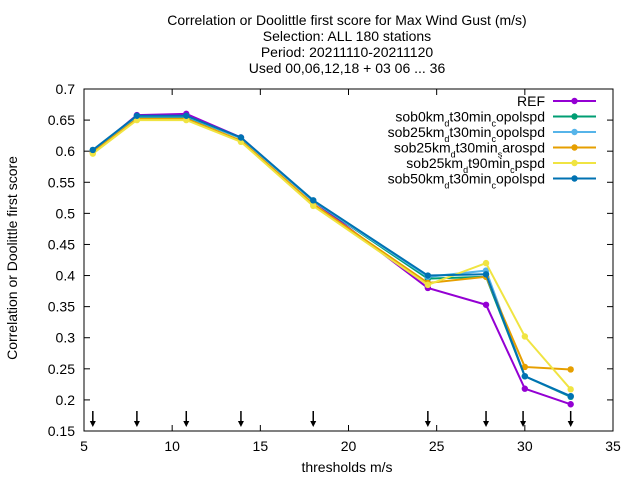  I want to click on y-tick-label: 0.6, so click(66, 151).